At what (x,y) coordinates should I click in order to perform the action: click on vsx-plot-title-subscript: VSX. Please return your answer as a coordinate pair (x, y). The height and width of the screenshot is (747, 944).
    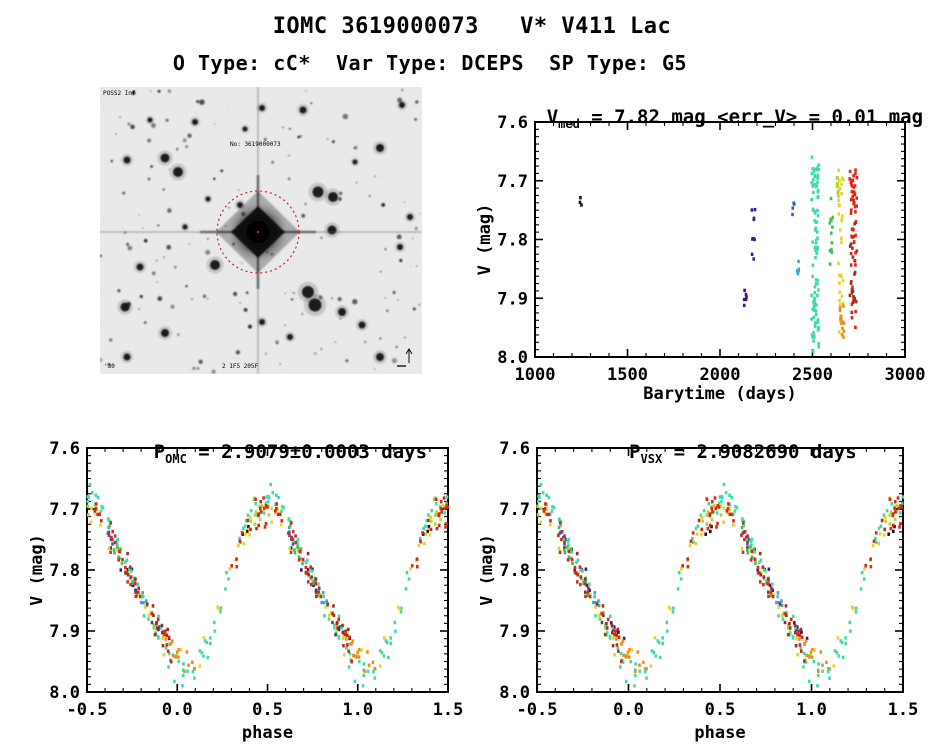
    Looking at the image, I should click on (651, 458).